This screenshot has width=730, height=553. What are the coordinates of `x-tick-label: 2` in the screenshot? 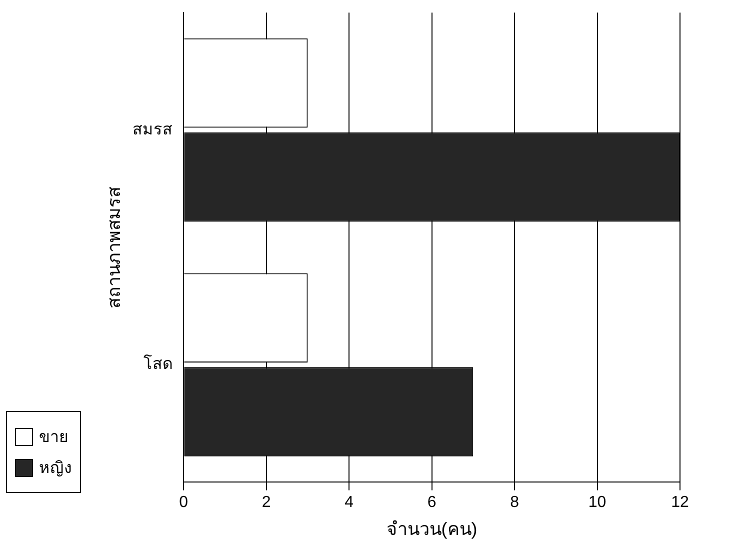 It's located at (266, 503).